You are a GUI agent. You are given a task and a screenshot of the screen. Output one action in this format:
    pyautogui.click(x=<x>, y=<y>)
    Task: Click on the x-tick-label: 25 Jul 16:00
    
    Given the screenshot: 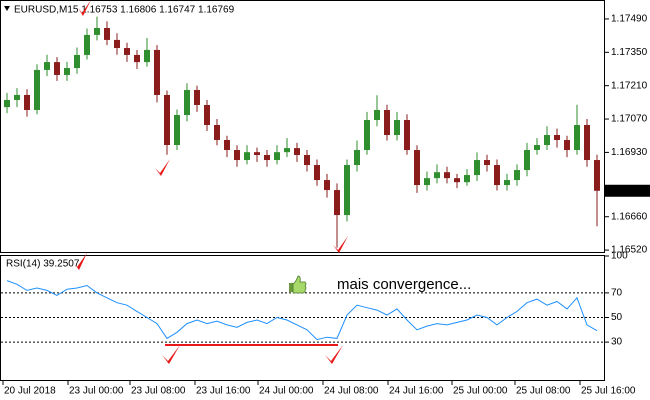 What is the action you would take?
    pyautogui.click(x=608, y=391)
    